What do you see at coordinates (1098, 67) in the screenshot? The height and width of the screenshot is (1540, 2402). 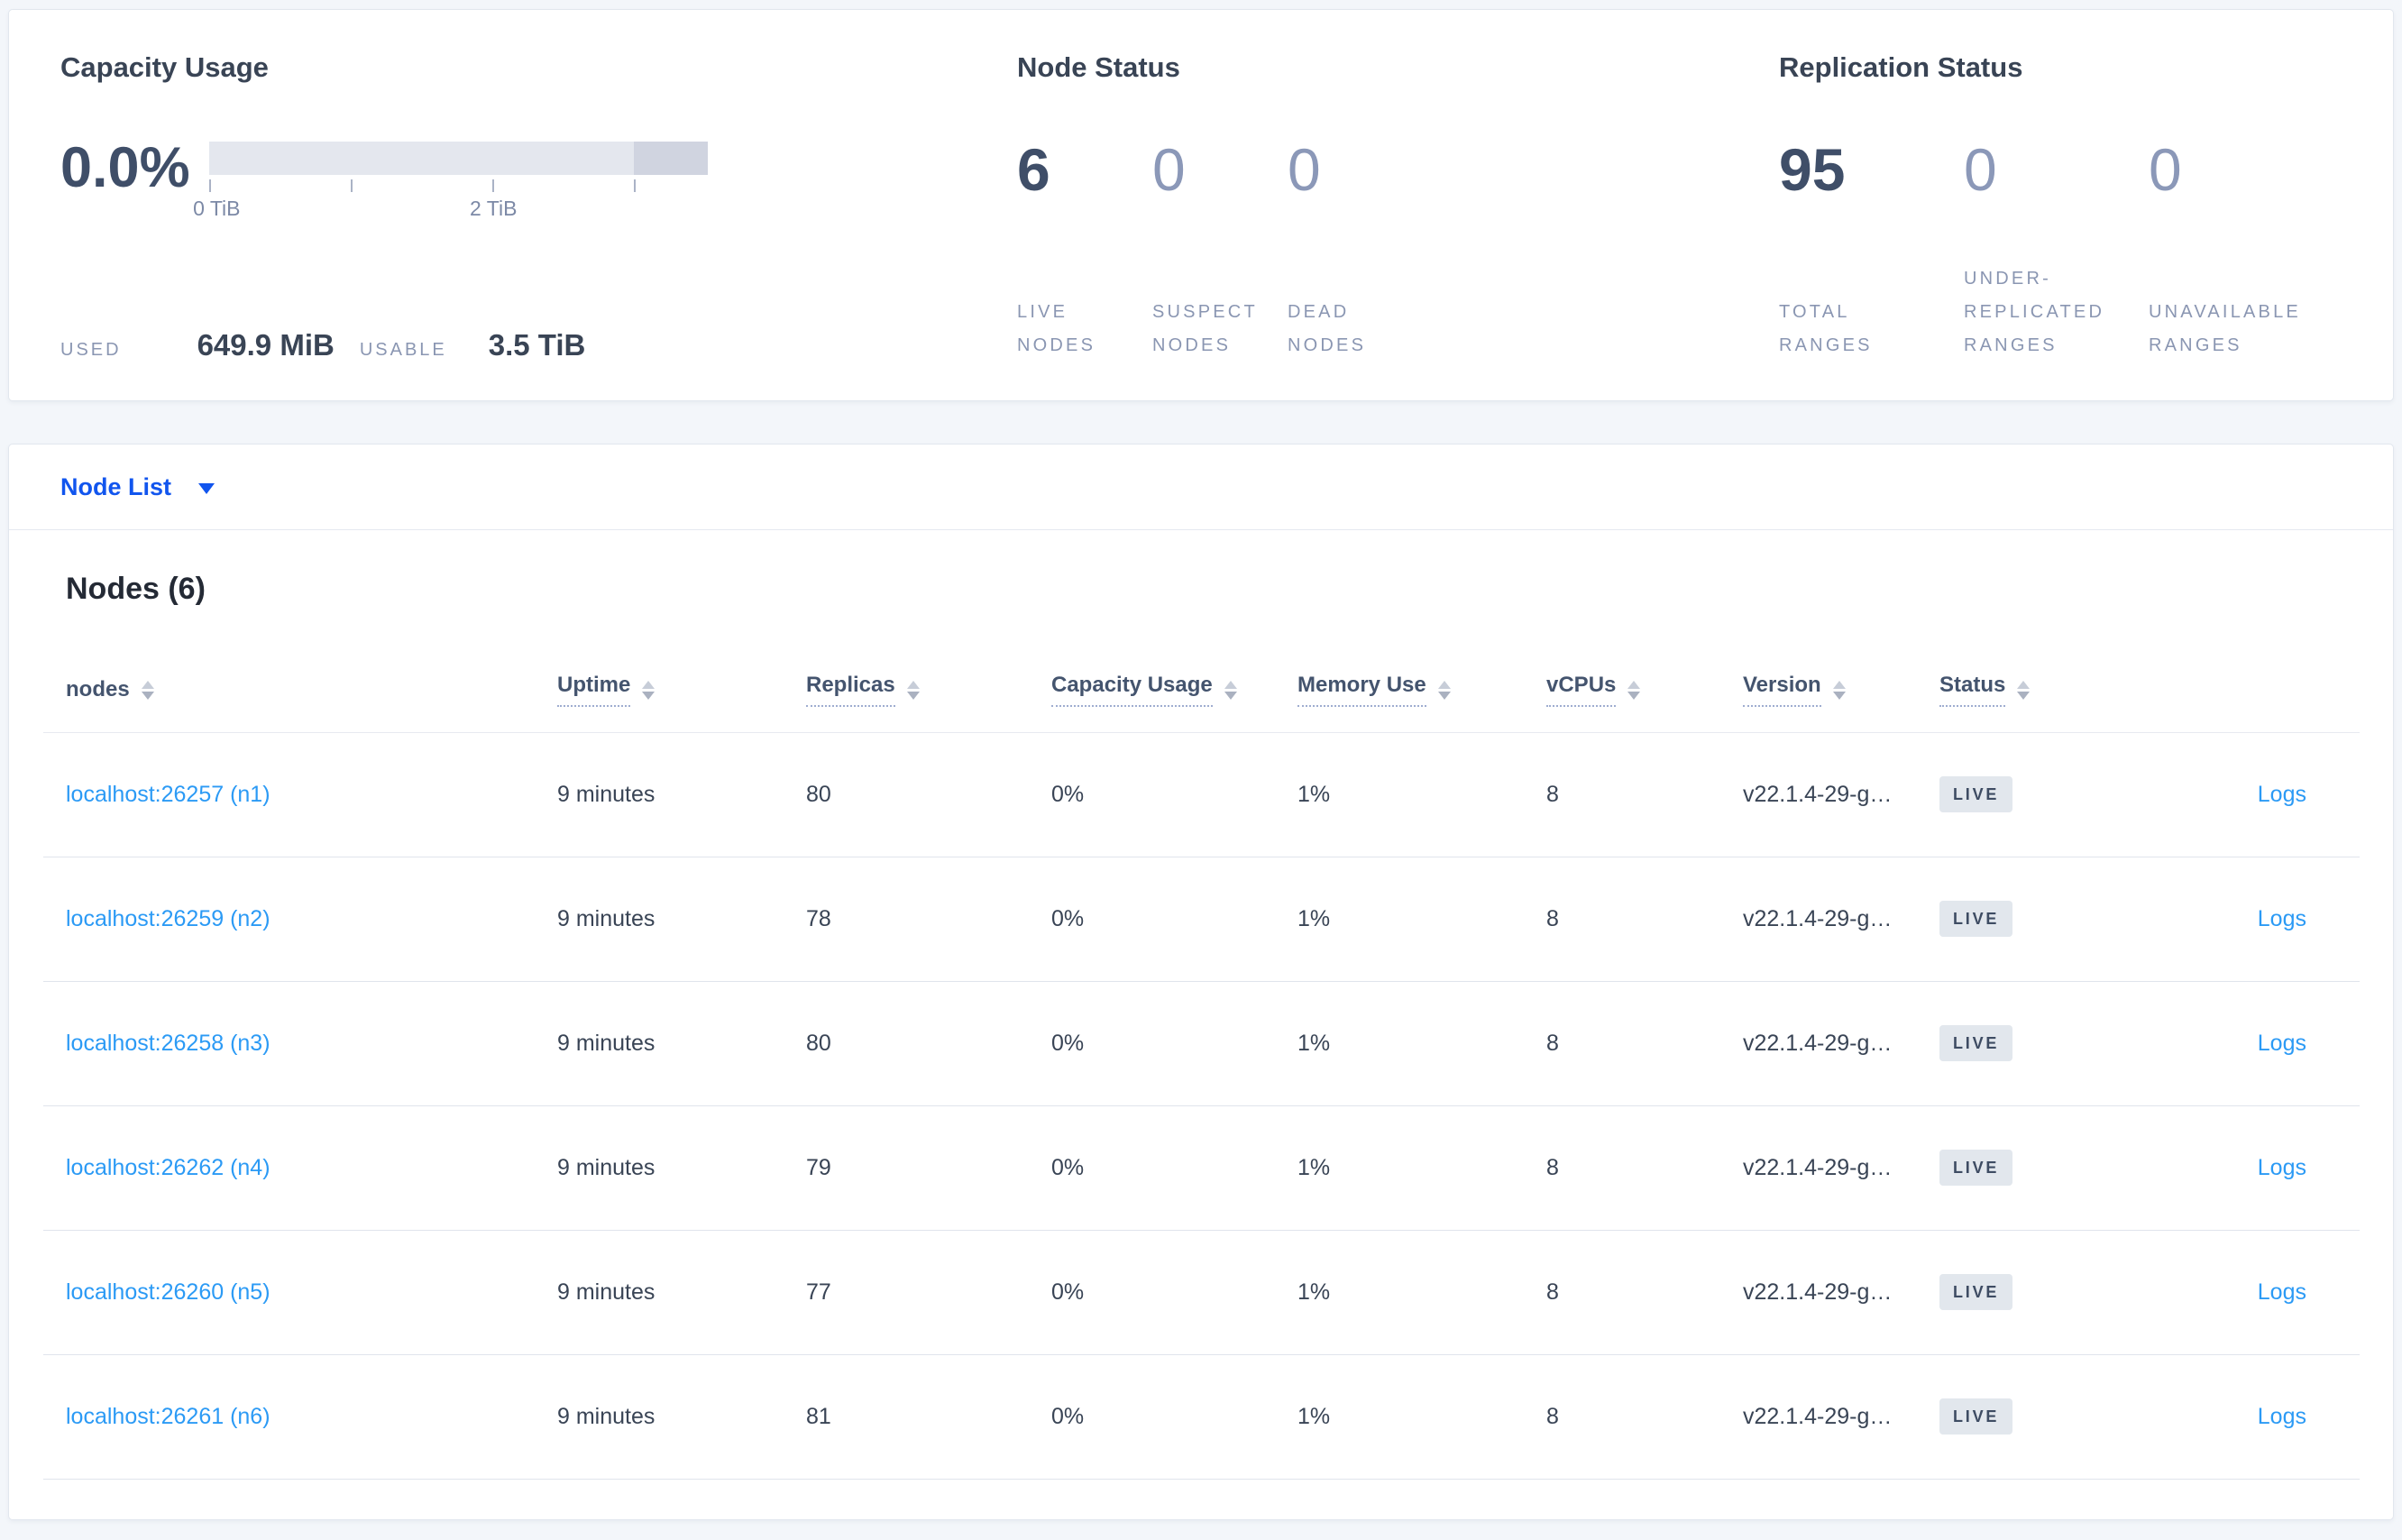 I see `node-status-title: Node Status` at bounding box center [1098, 67].